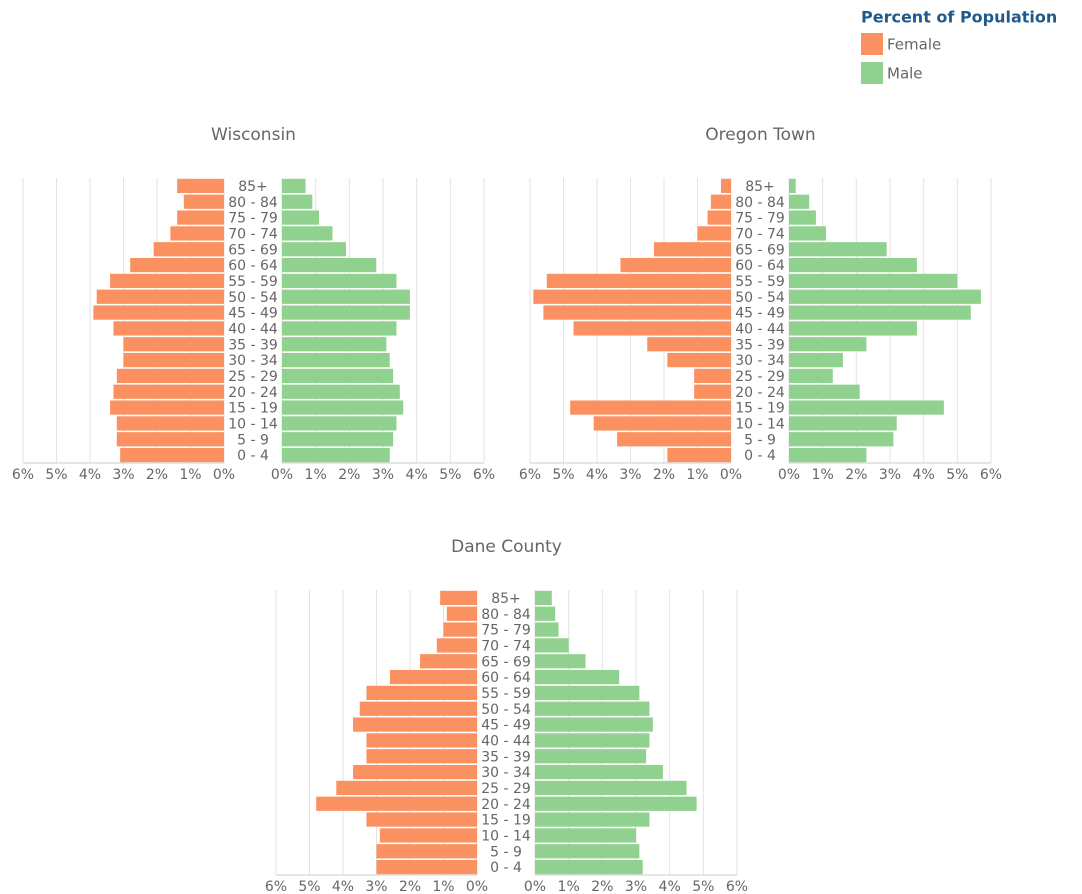  What do you see at coordinates (914, 45) in the screenshot?
I see `legend-label: Female` at bounding box center [914, 45].